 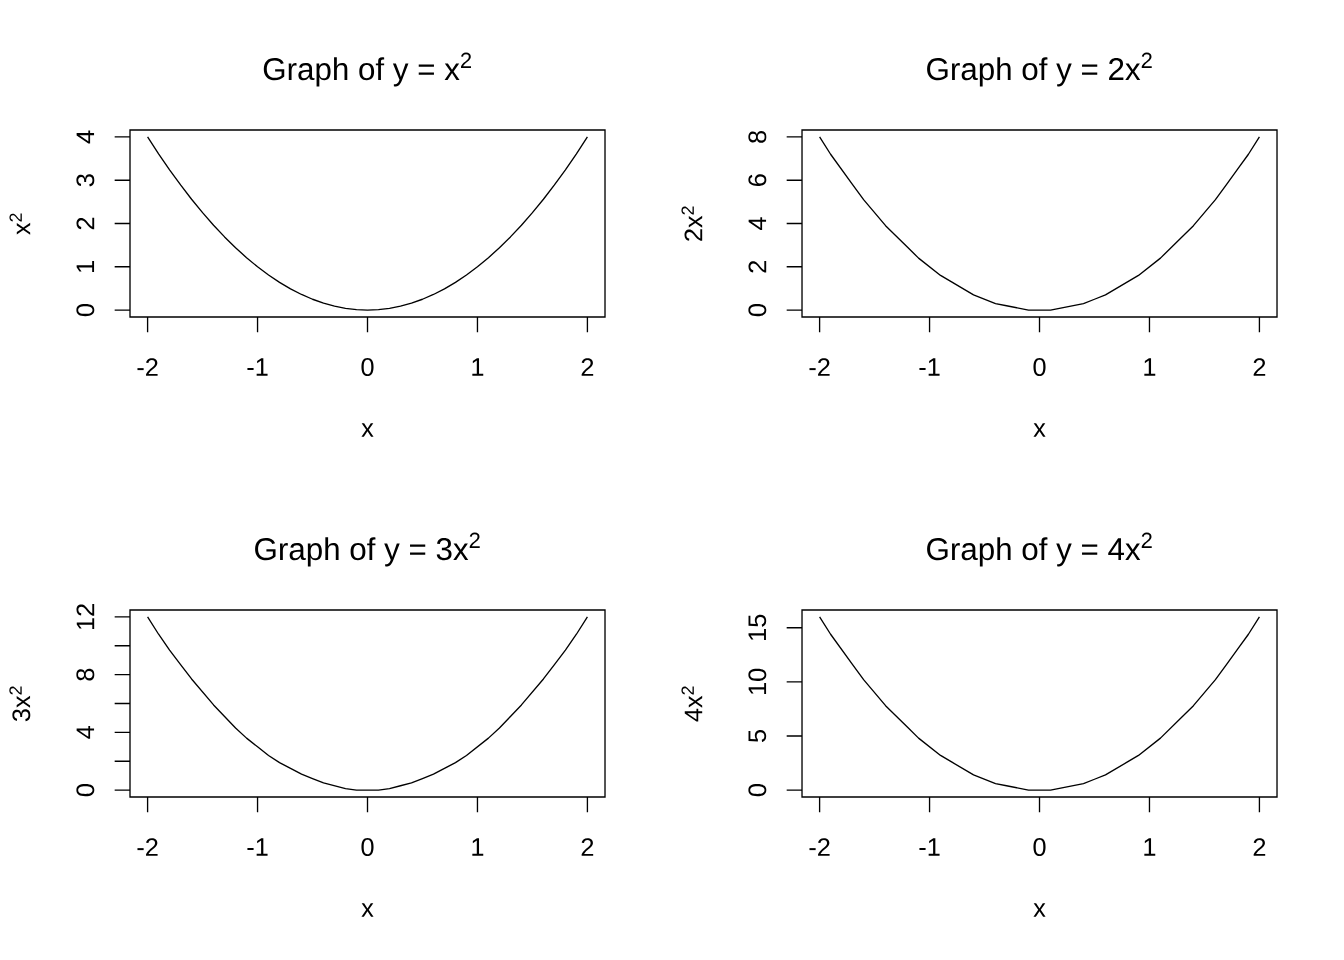 What do you see at coordinates (692, 223) in the screenshot?
I see `y-axis-title: 2x$^{2}$` at bounding box center [692, 223].